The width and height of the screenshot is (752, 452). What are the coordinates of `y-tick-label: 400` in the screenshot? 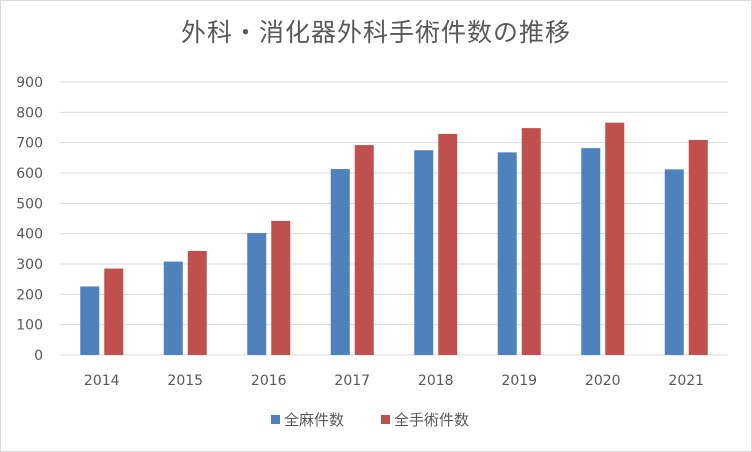 It's located at (29, 235).